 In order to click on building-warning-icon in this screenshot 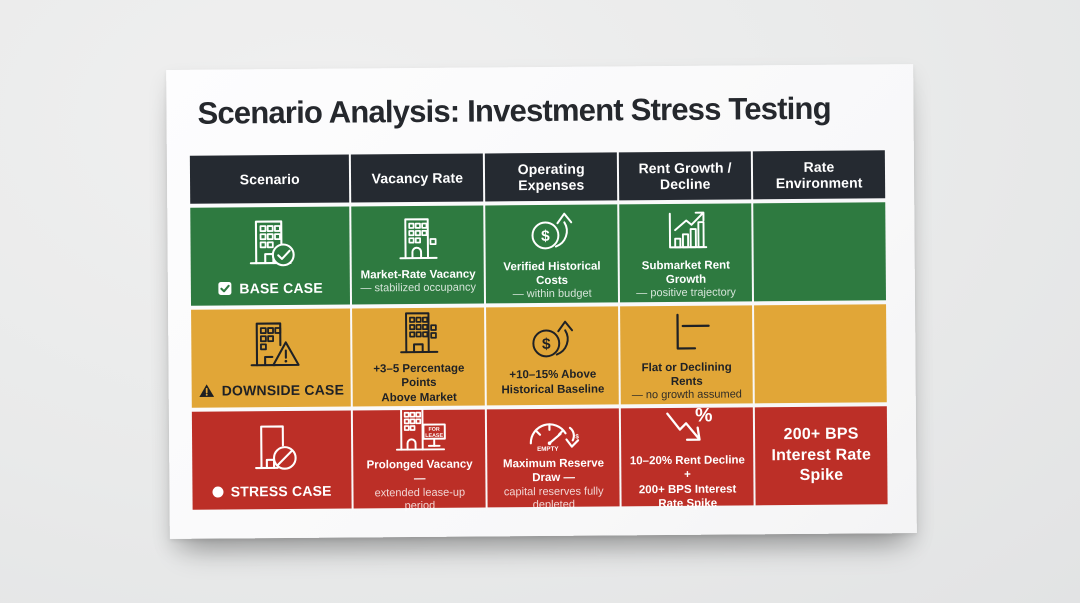, I will do `click(271, 346)`.